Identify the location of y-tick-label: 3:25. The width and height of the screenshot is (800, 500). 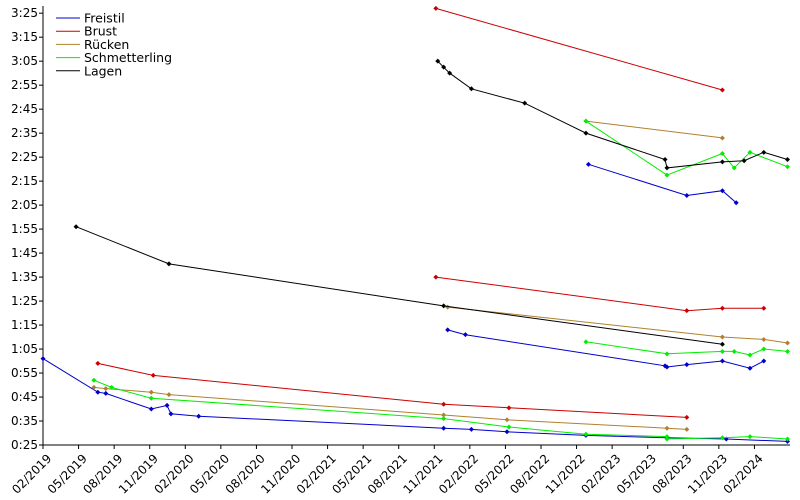
(24, 13).